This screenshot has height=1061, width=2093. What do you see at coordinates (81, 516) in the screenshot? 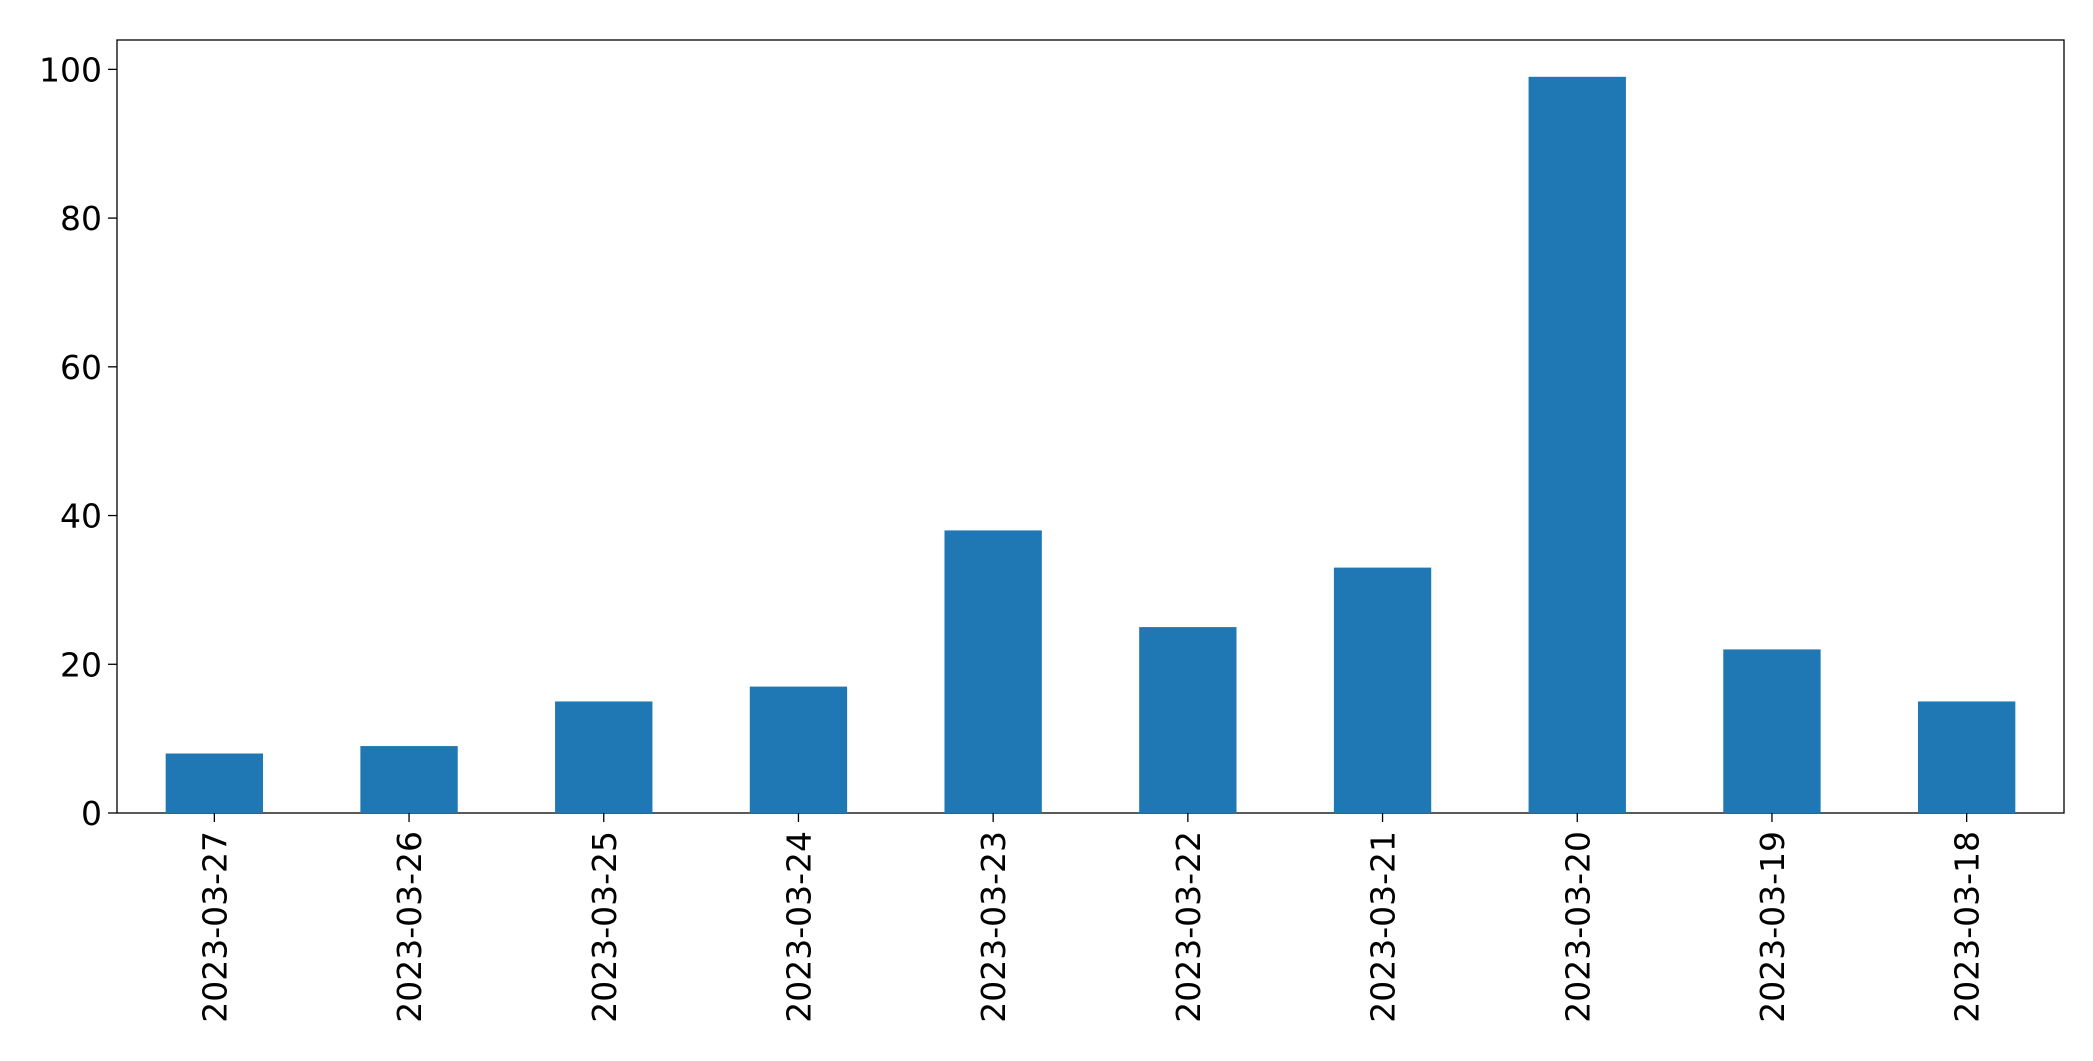
I see `y-tick-label: 40` at bounding box center [81, 516].